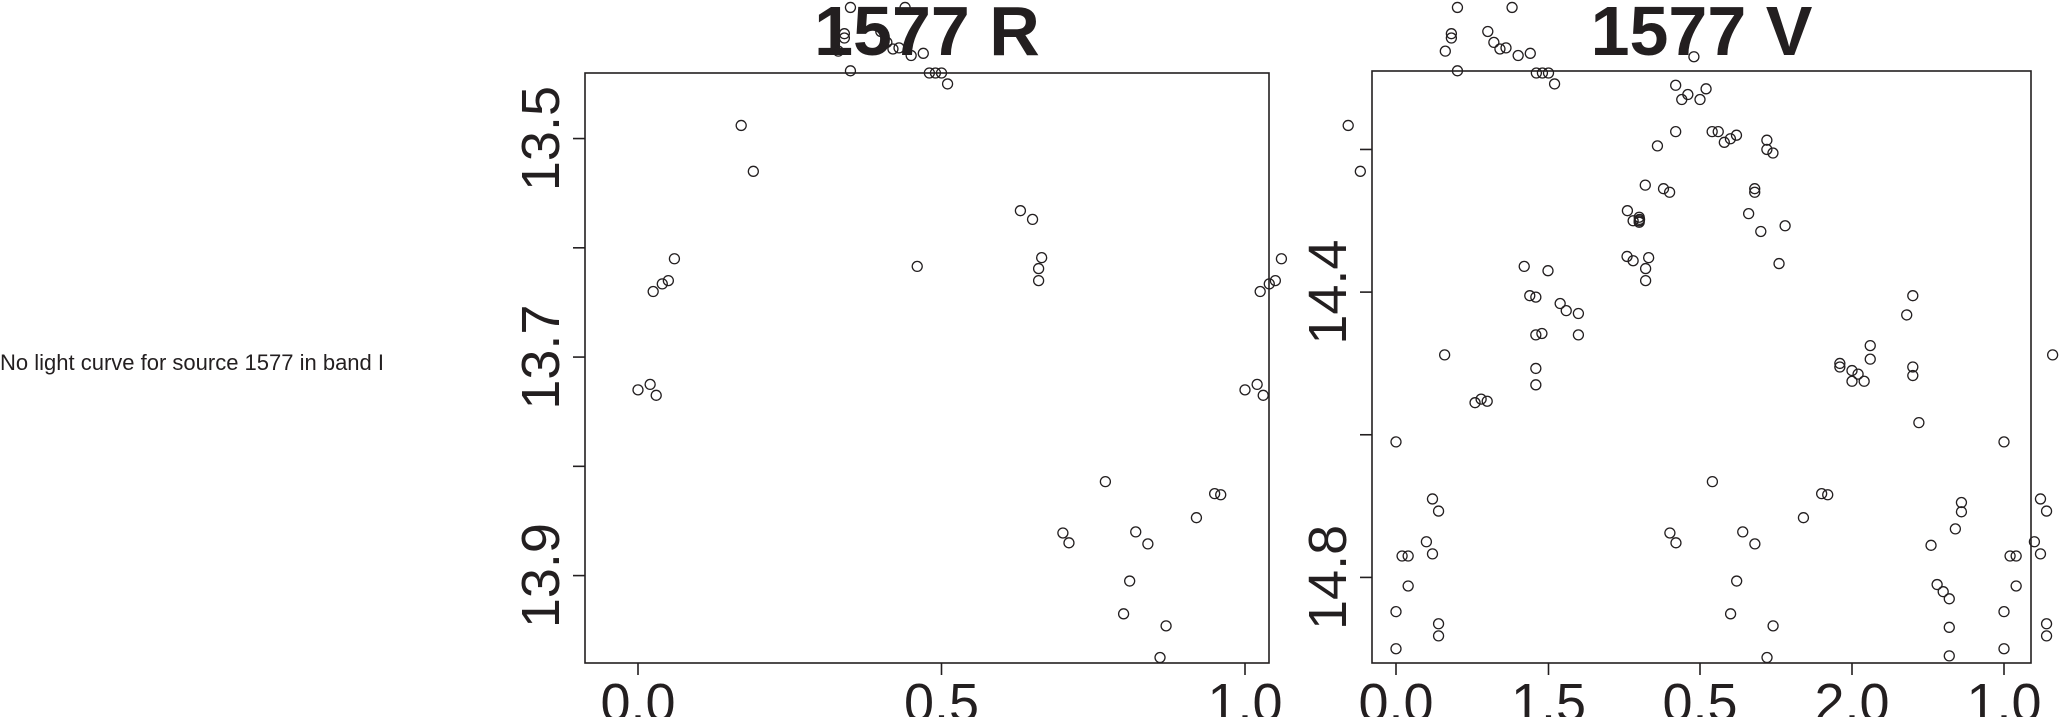 This screenshot has height=717, width=2063. Describe the element at coordinates (1699, 695) in the screenshot. I see `x-tick-label-1-1: 0.5` at that location.